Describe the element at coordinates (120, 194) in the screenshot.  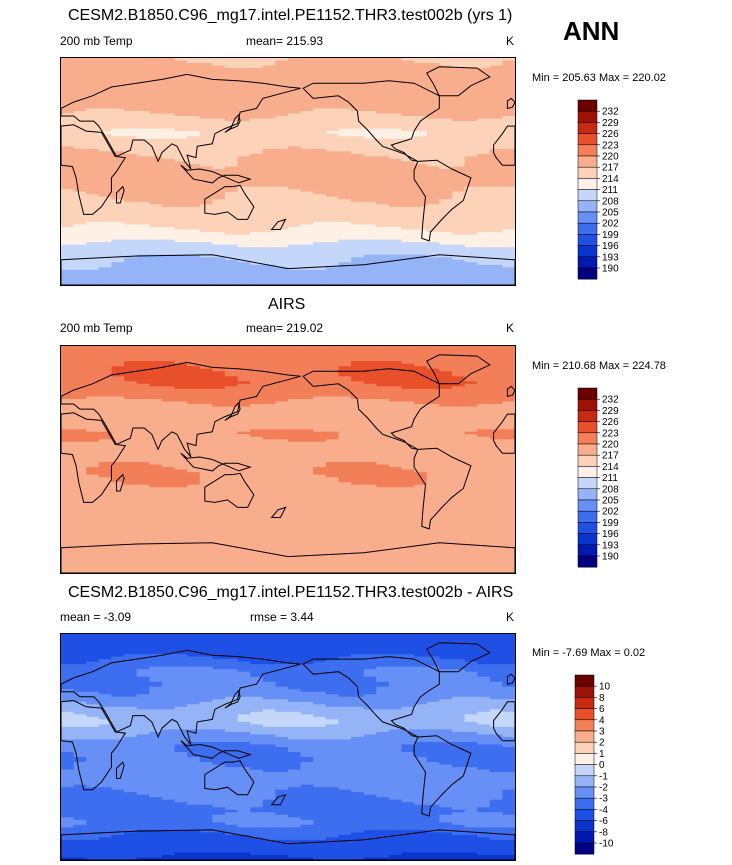
I see `coastline-madagascar` at that location.